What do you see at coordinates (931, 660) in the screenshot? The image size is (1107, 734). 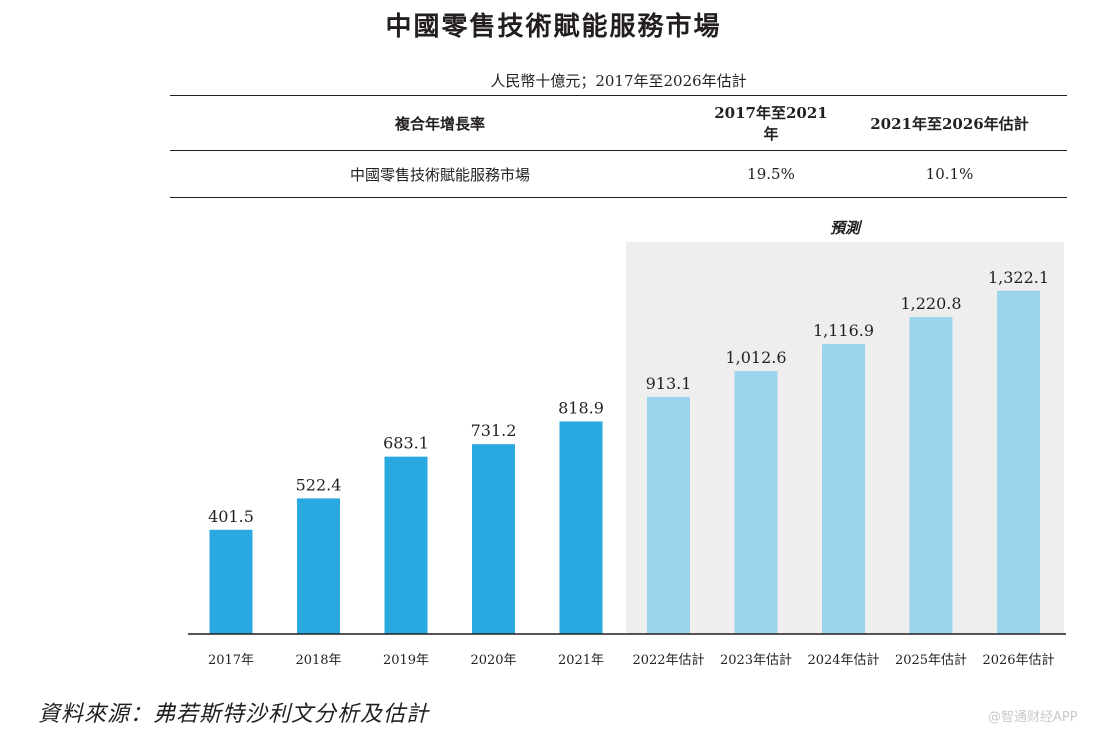 I see `x-tick-label: 2025年估計` at bounding box center [931, 660].